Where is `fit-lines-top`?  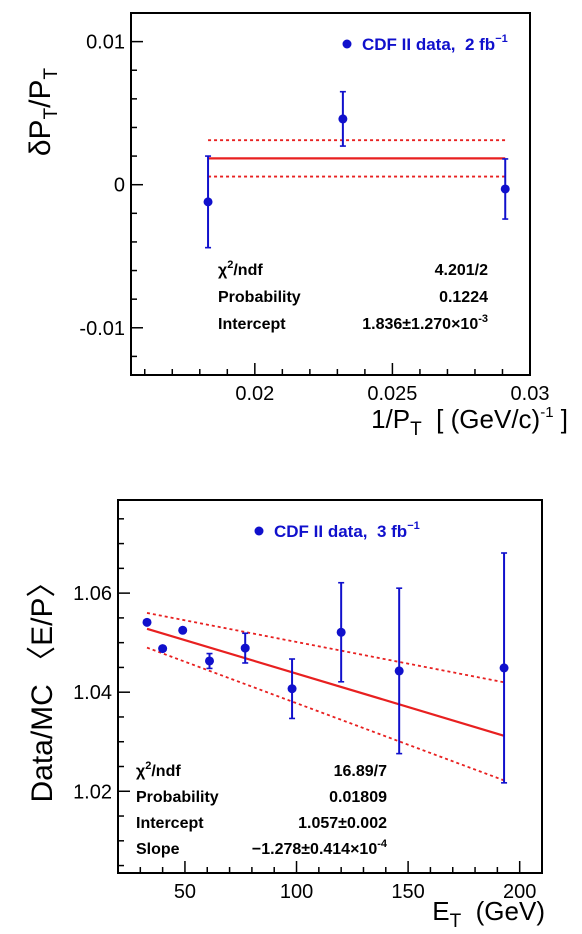 fit-lines-top is located at coordinates (357, 158).